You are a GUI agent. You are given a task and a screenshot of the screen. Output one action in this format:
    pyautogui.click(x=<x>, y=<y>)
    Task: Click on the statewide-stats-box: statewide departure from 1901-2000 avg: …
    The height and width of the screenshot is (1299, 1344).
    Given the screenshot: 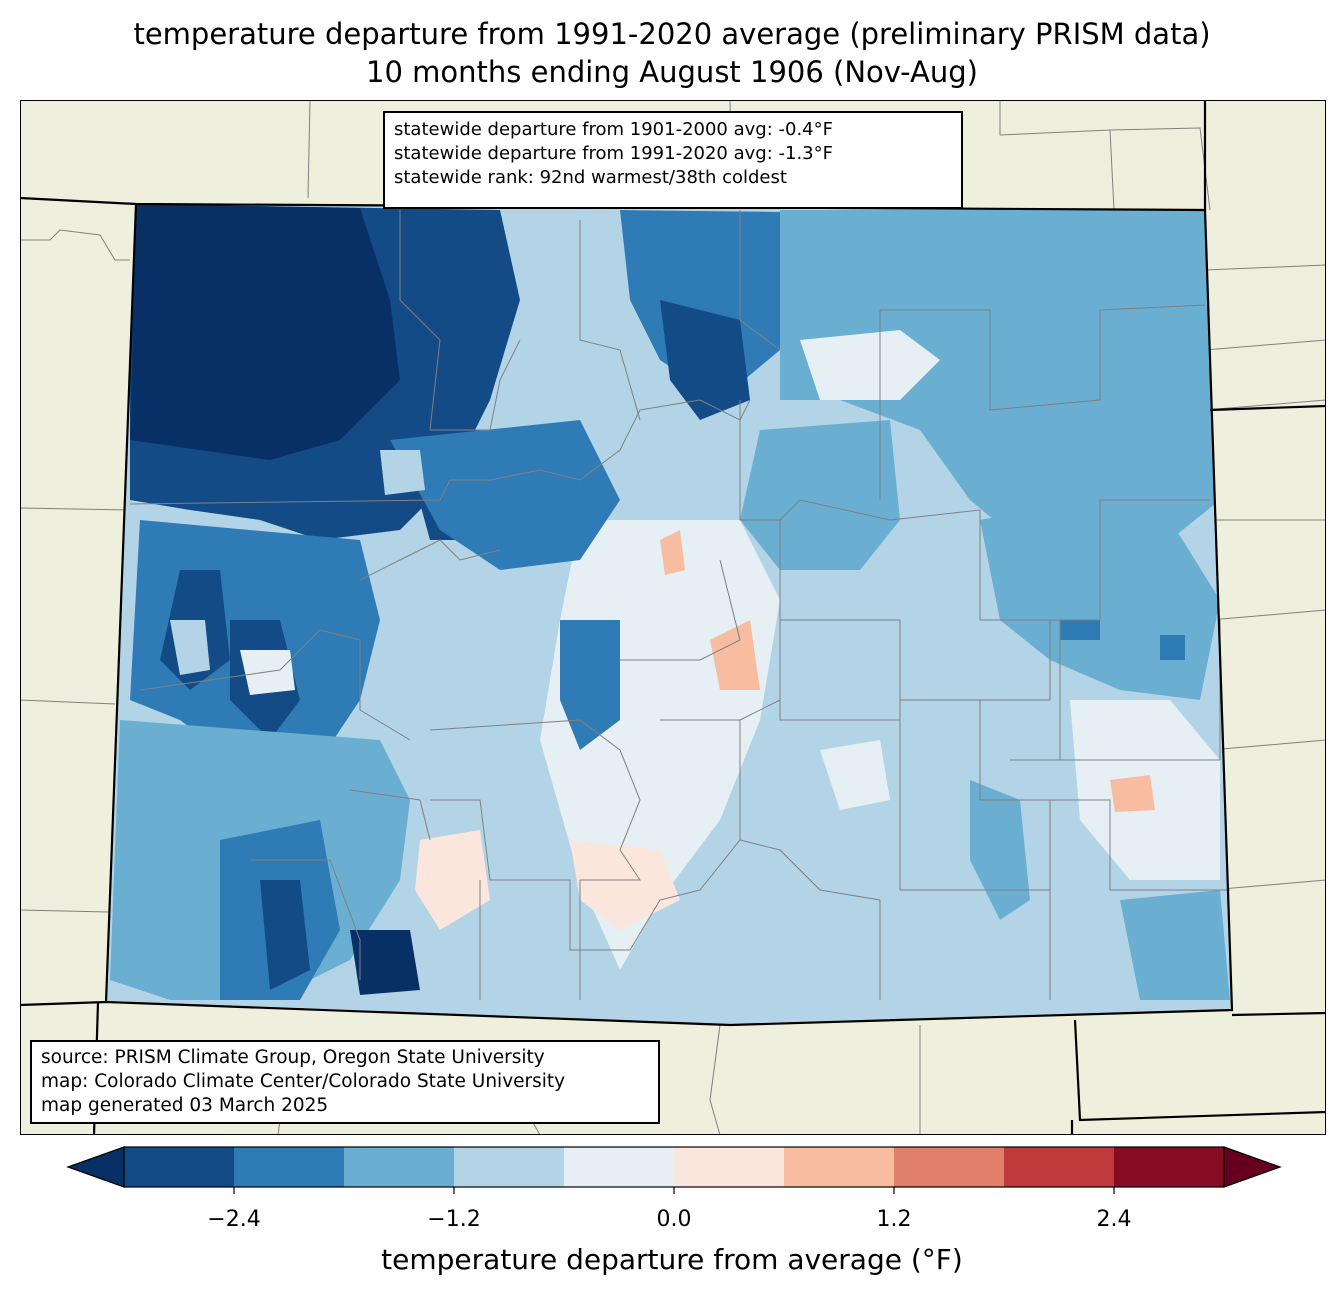 What is the action you would take?
    pyautogui.click(x=673, y=160)
    